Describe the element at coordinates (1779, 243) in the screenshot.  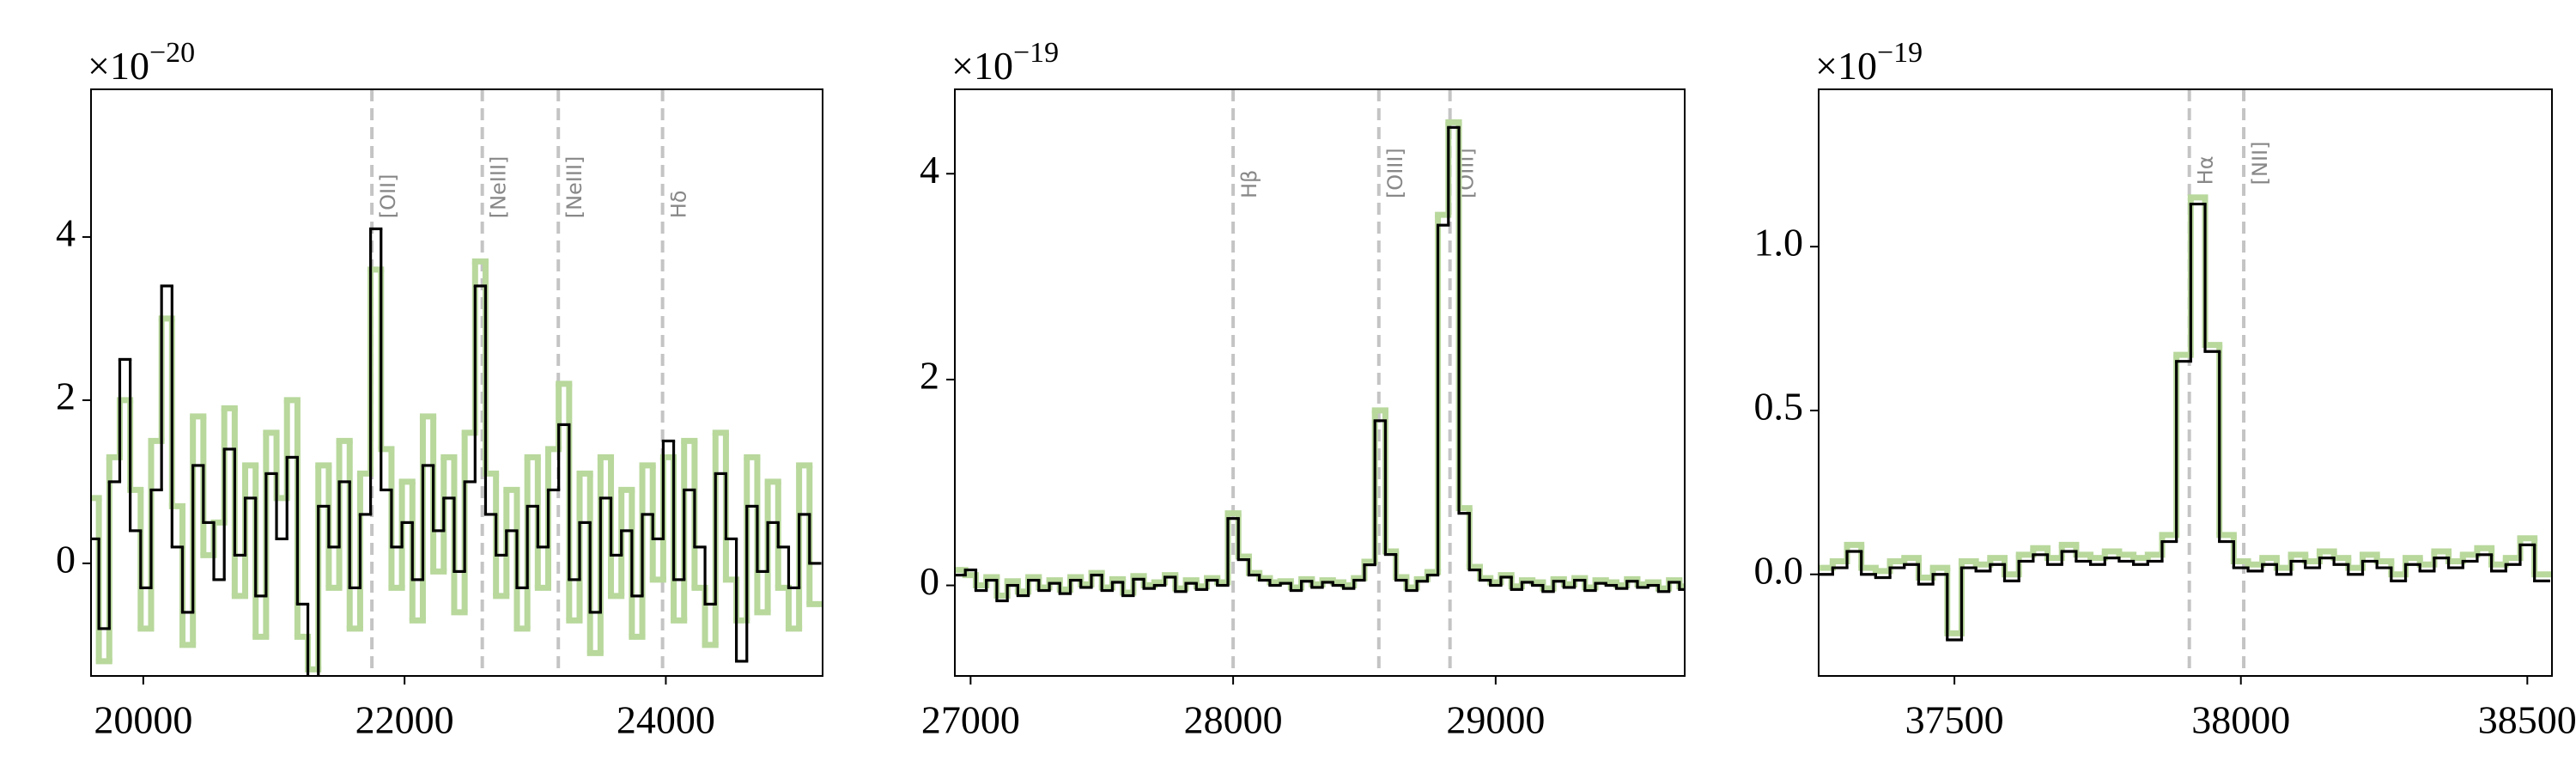
I see `y-tick-label: 1.0` at that location.